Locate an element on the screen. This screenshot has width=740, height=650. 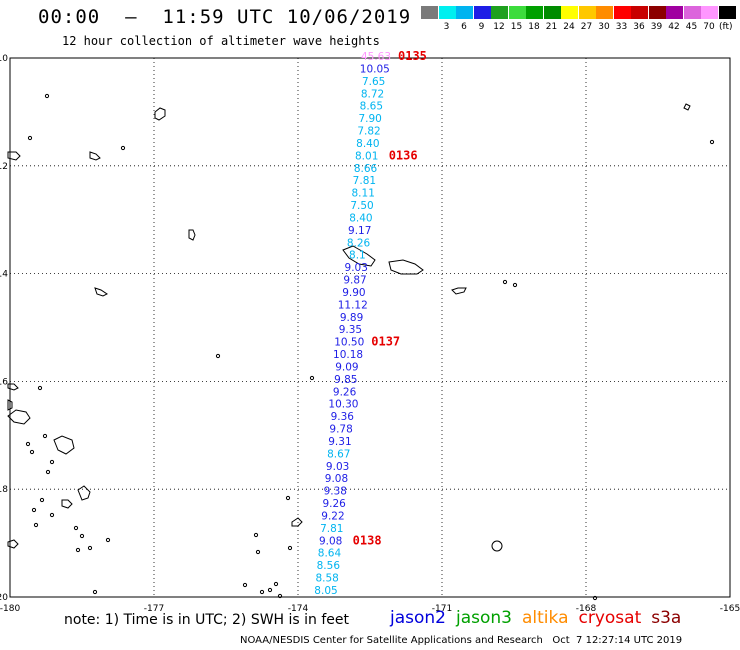
legend-label: 70 is located at coordinates (709, 27).